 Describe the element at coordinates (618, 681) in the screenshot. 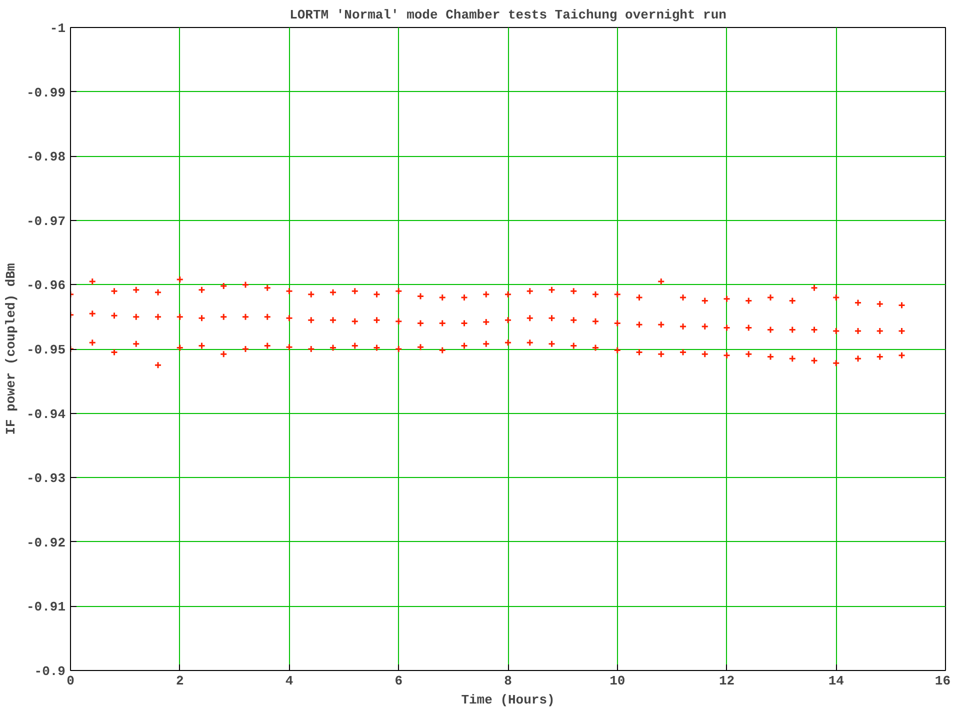

I see `x-tick-label: 10` at that location.